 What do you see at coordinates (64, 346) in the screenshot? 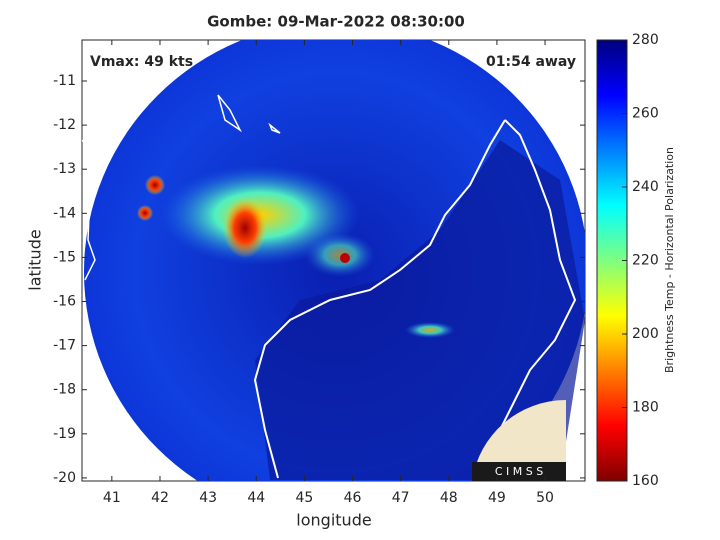
I see `y-tick-label: -17` at bounding box center [64, 346].